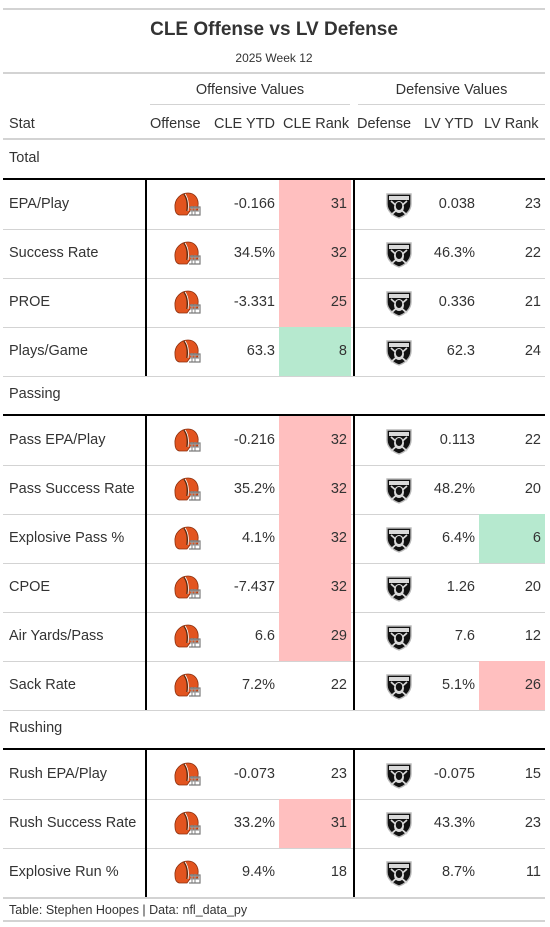 This screenshot has height=927, width=550. Describe the element at coordinates (338, 872) in the screenshot. I see `cle-rank-value: 18` at that location.